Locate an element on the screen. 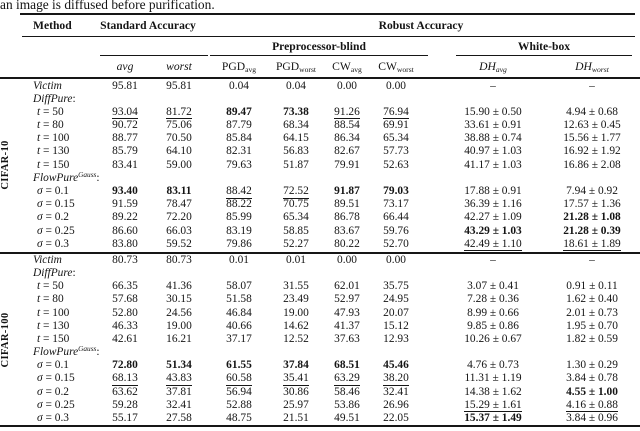 This screenshot has width=640, height=431. table-cell: 11.31 ± 1.19 is located at coordinates (493, 378).